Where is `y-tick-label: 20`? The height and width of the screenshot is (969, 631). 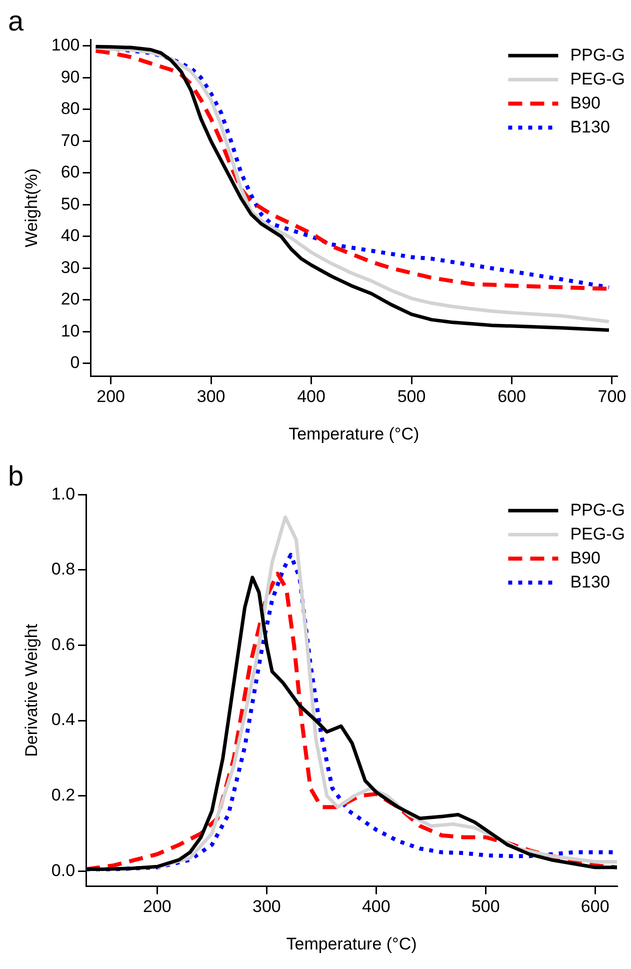
y-tick-label: 20 is located at coordinates (70, 299).